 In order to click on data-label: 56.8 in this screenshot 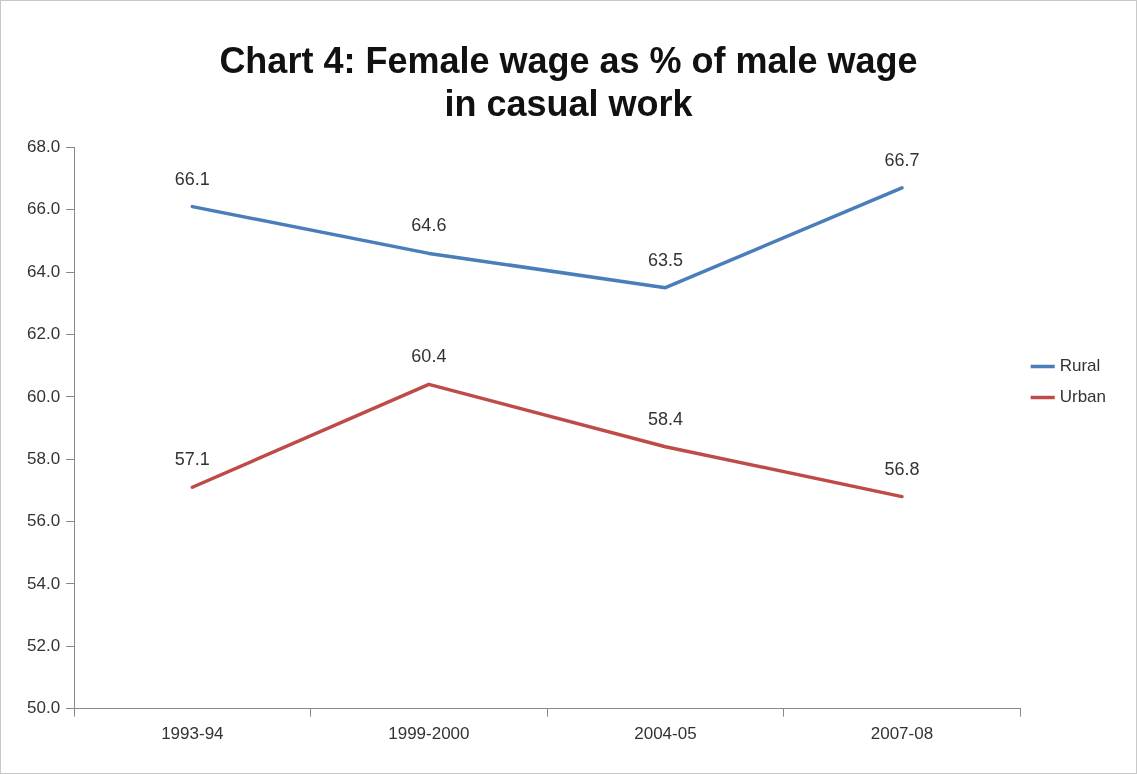, I will do `click(902, 468)`.